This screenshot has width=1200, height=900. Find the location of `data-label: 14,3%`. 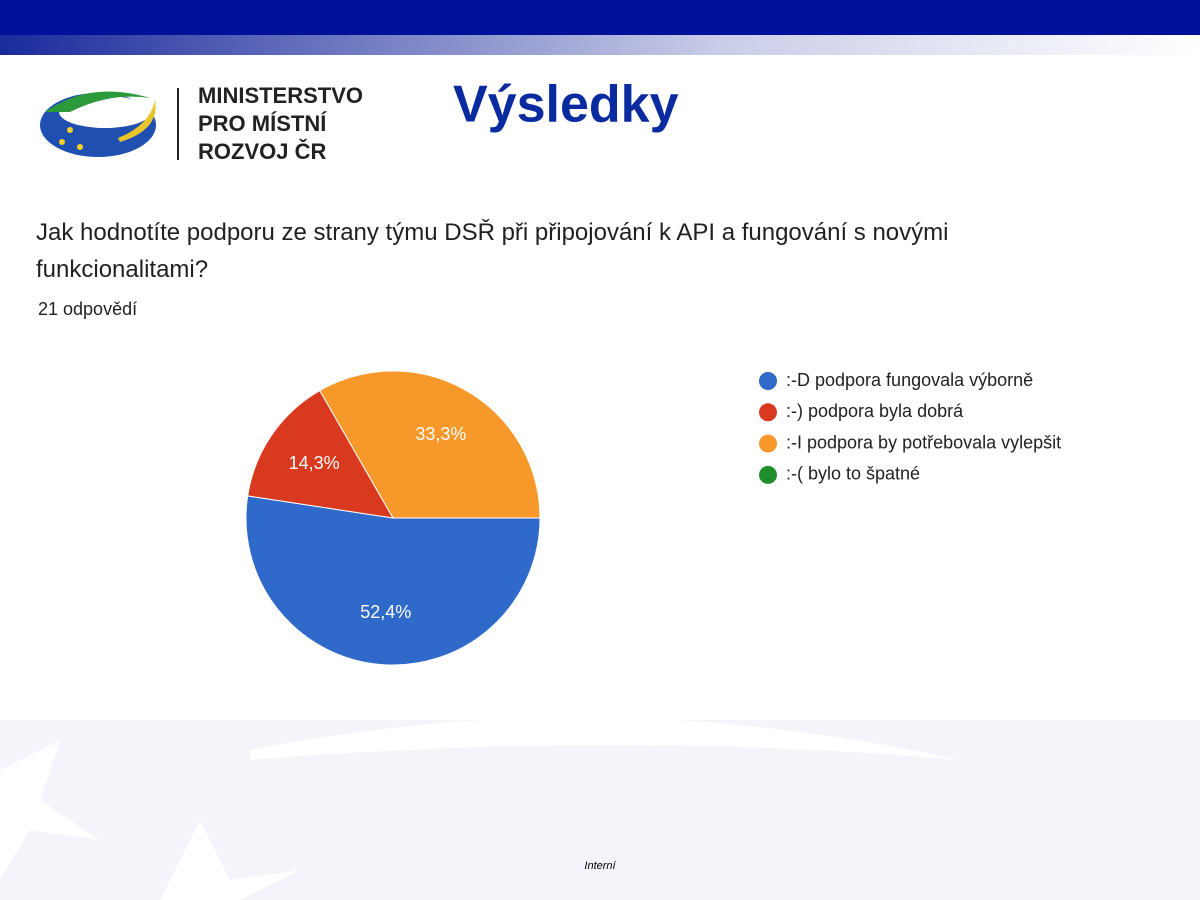

data-label: 14,3% is located at coordinates (314, 463).